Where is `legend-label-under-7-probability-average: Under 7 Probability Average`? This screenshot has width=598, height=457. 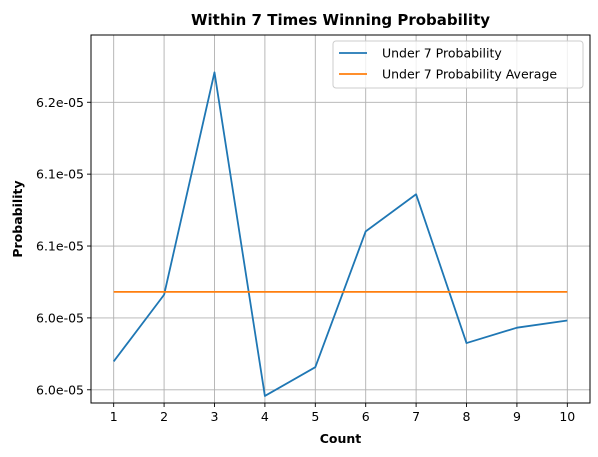
legend-label-under-7-probability-average: Under 7 Probability Average is located at coordinates (465, 74).